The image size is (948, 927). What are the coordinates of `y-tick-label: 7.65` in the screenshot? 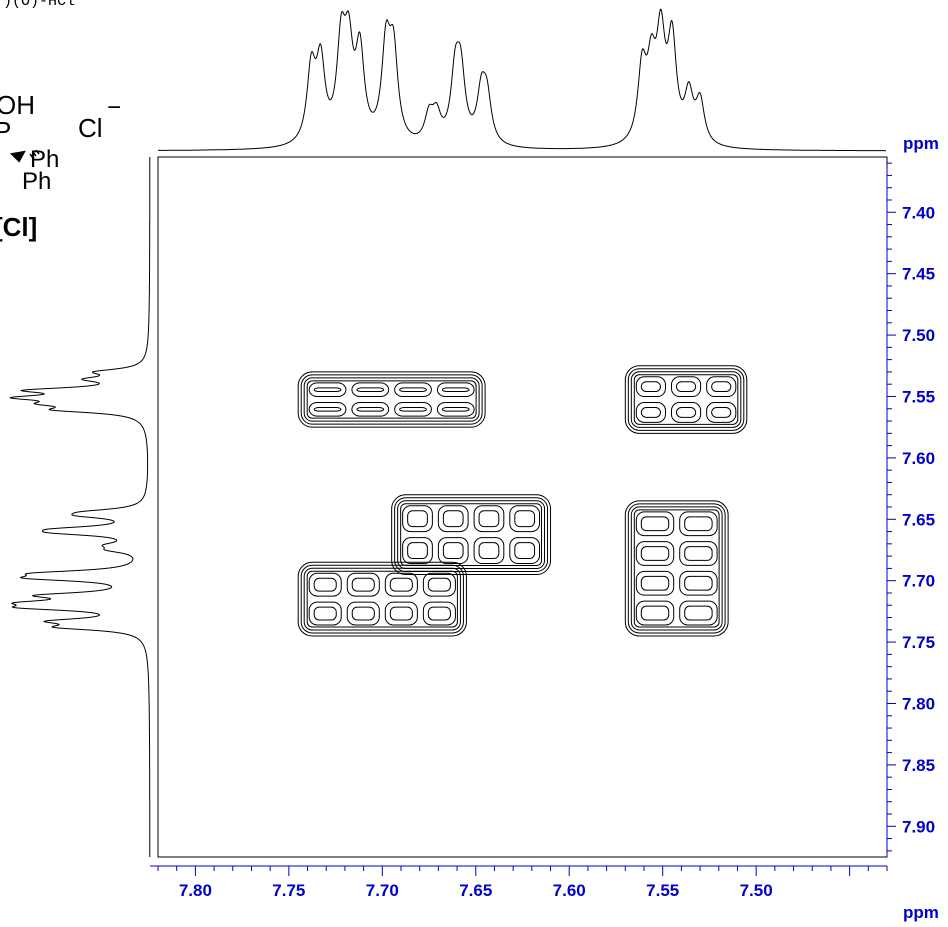 It's located at (918, 519).